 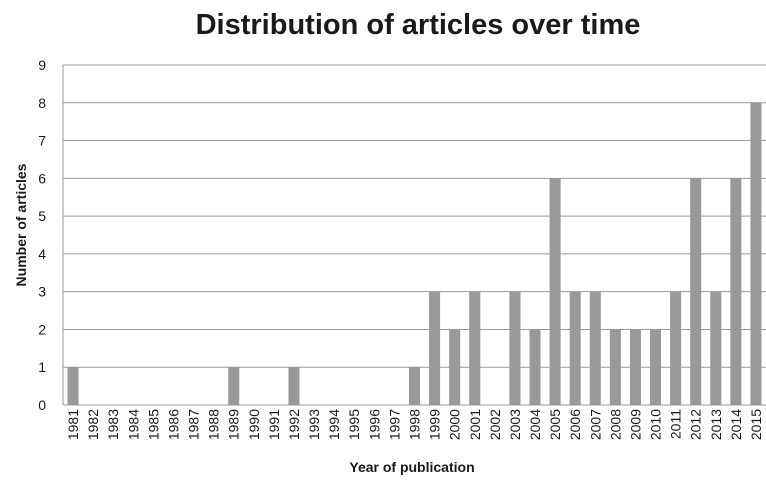 I want to click on y-tick-label: 7, so click(x=42, y=141).